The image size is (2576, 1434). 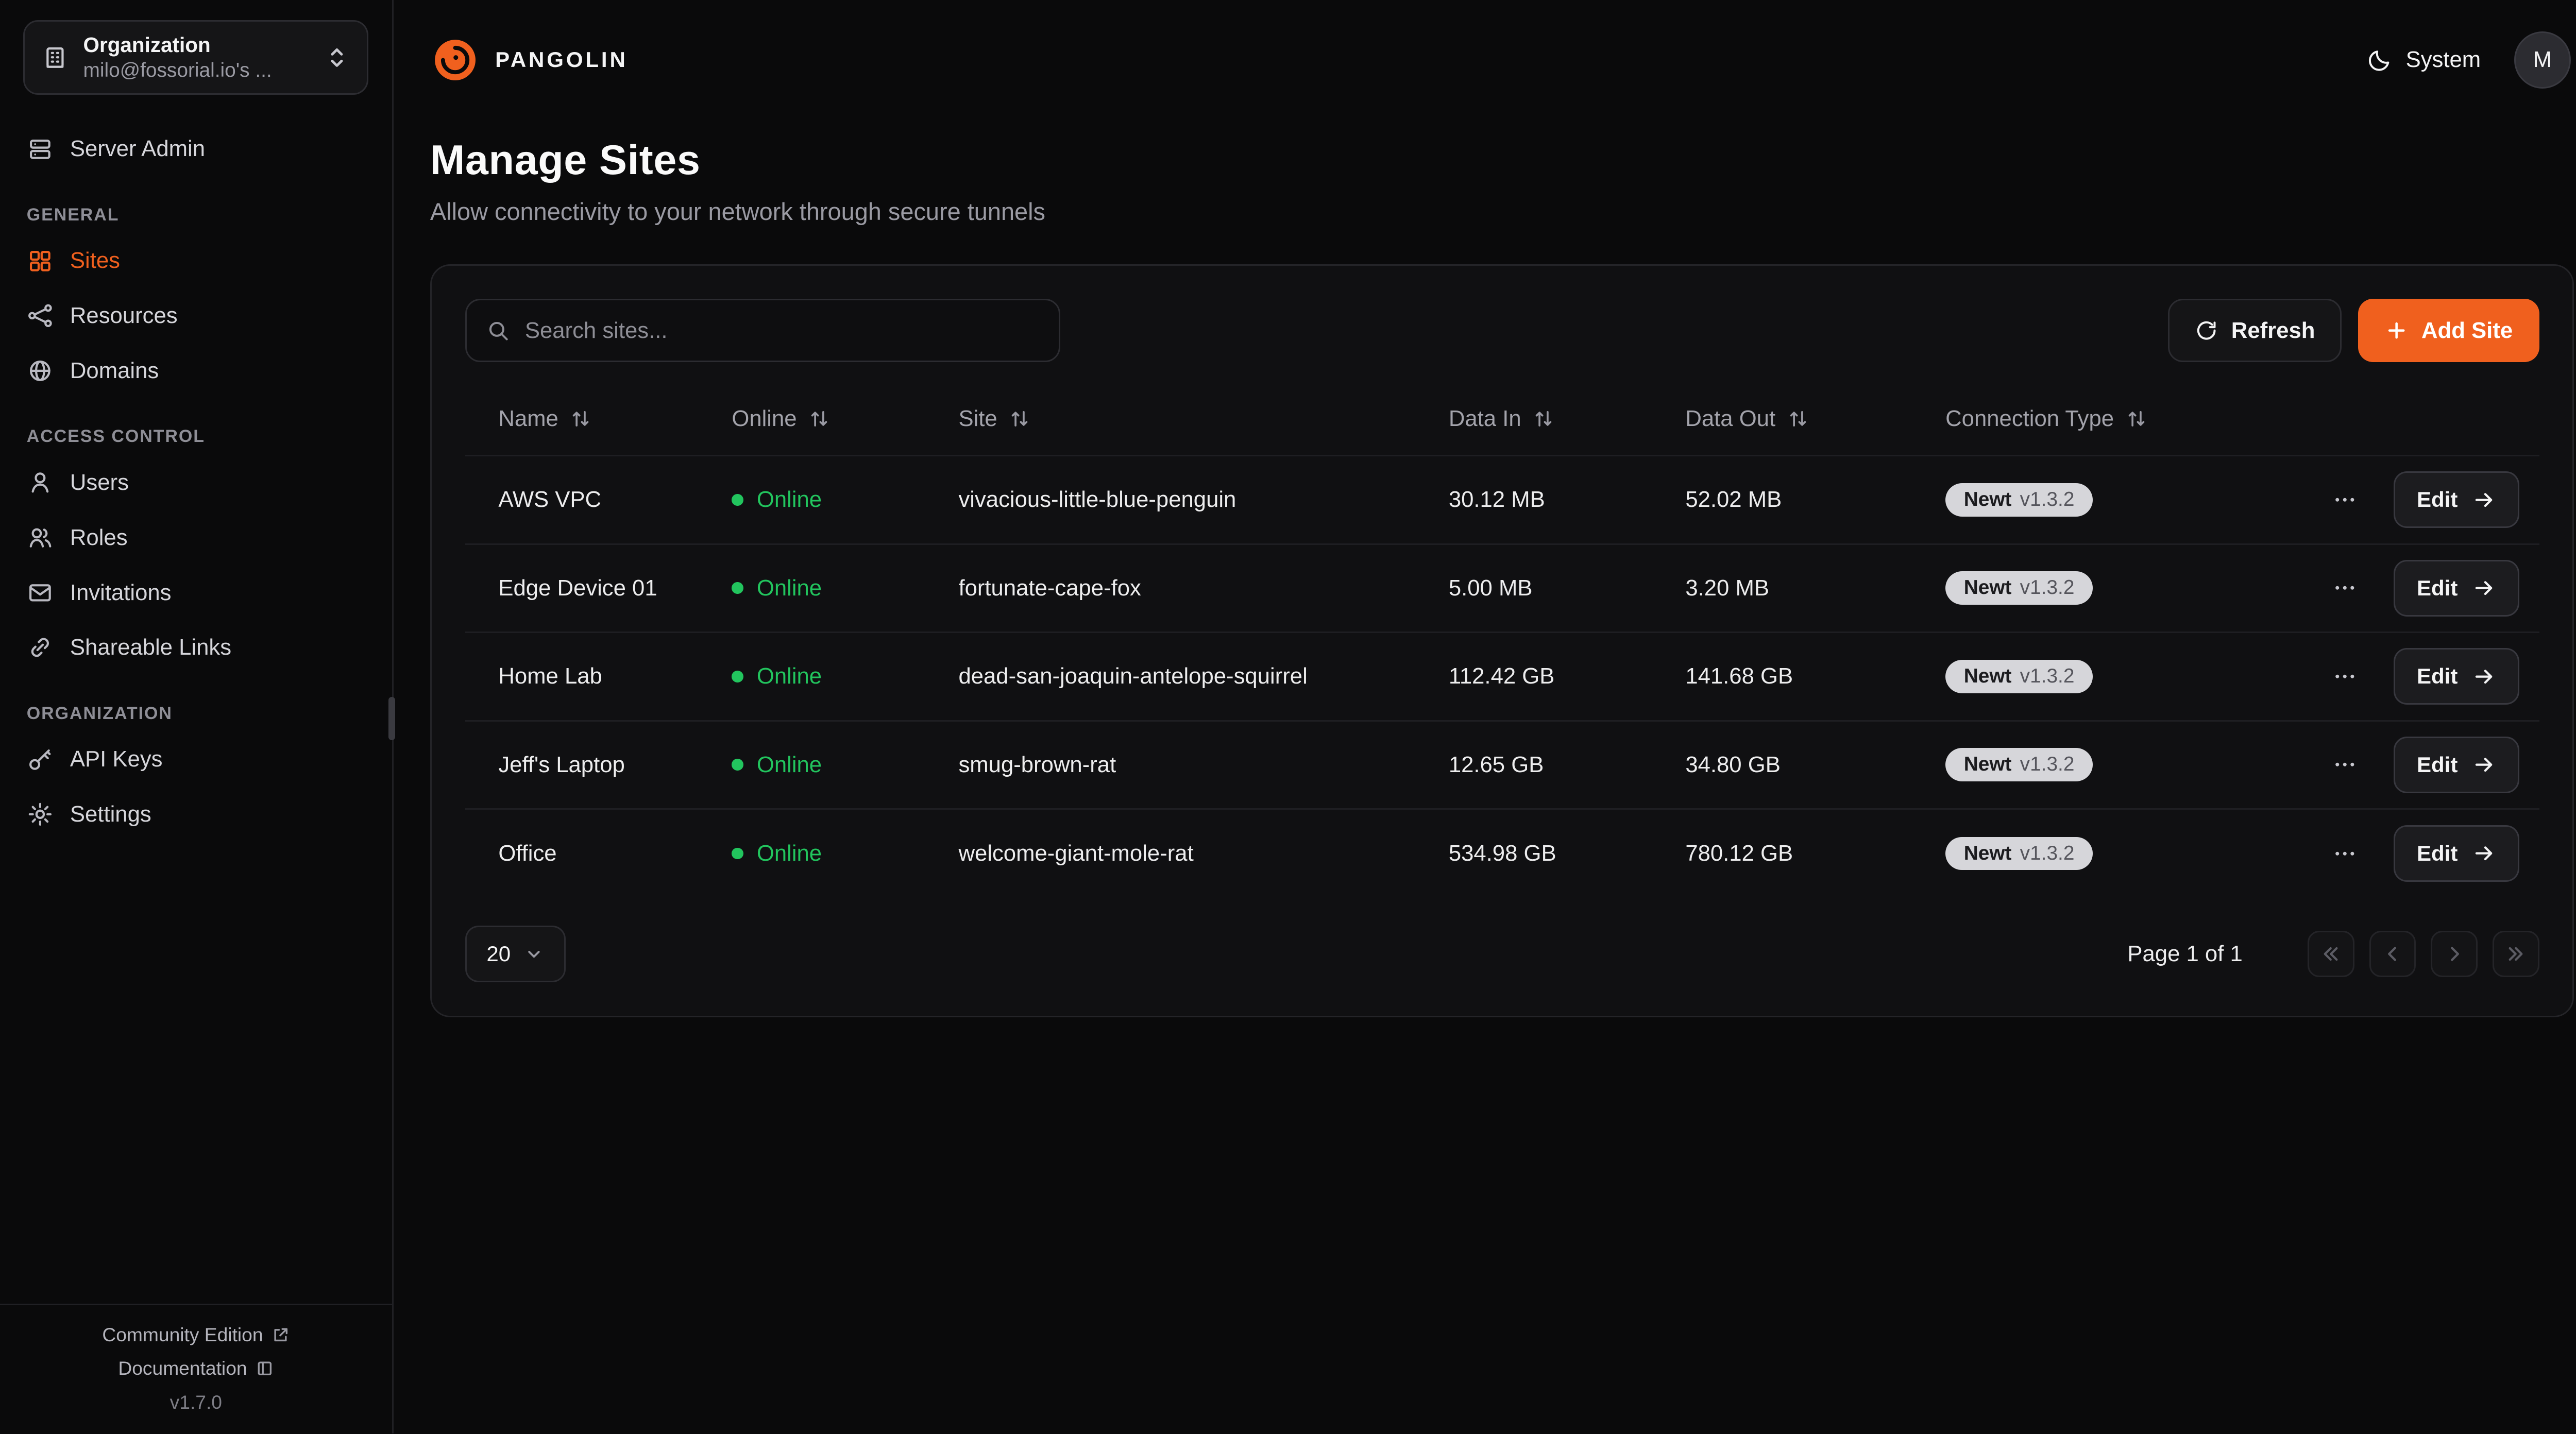 I want to click on documentation-link: Documentation, so click(x=196, y=1368).